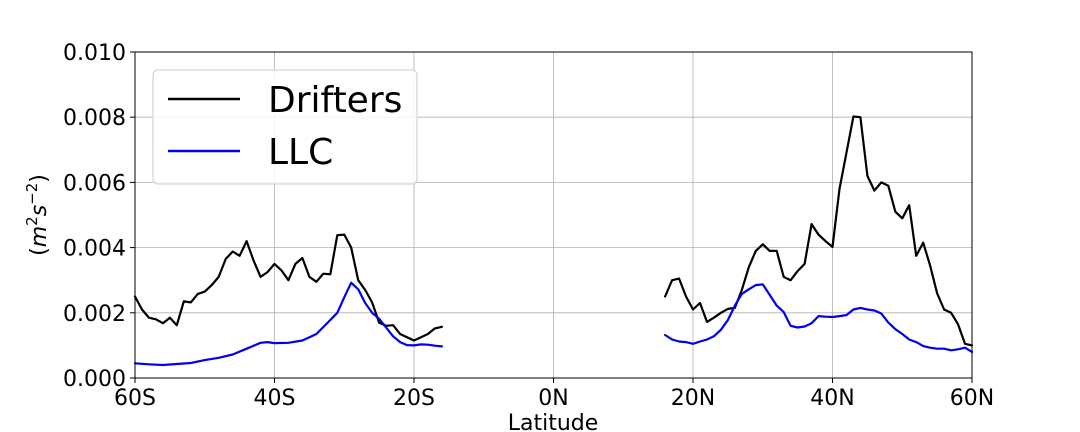 This screenshot has width=1080, height=432. What do you see at coordinates (275, 398) in the screenshot?
I see `x-tick-label: 40S` at bounding box center [275, 398].